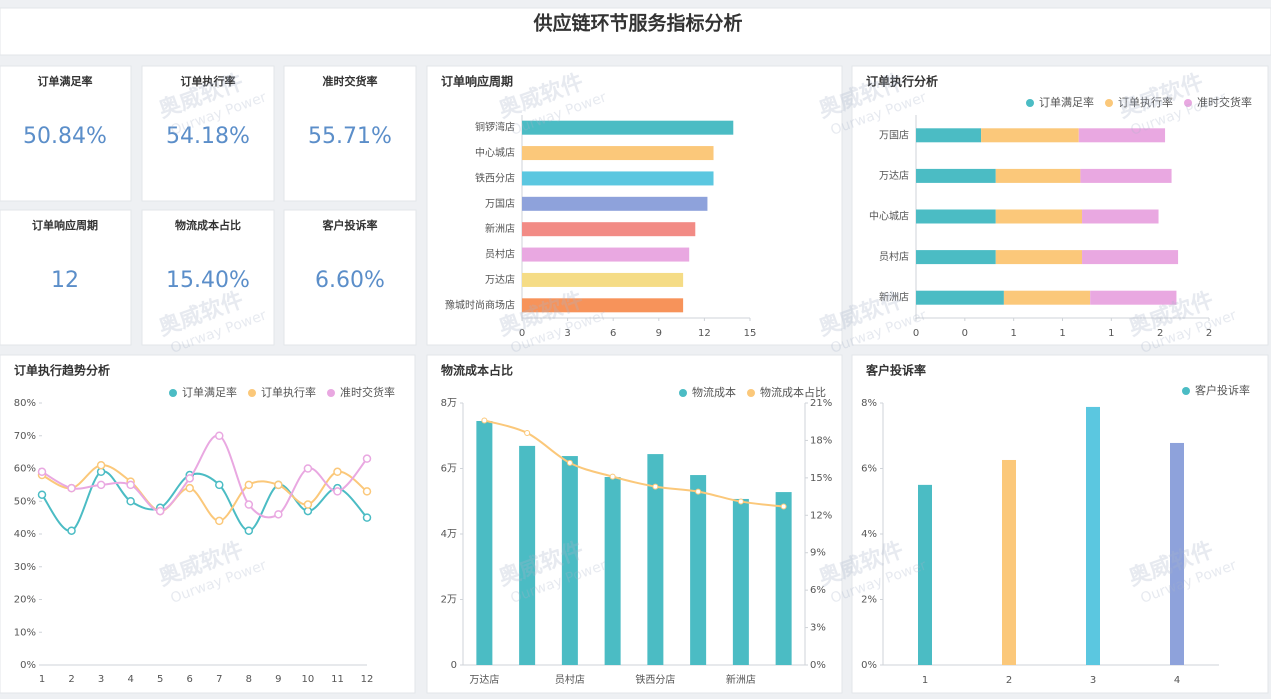  What do you see at coordinates (350, 225) in the screenshot?
I see `kpi-label: 客户投诉率` at bounding box center [350, 225].